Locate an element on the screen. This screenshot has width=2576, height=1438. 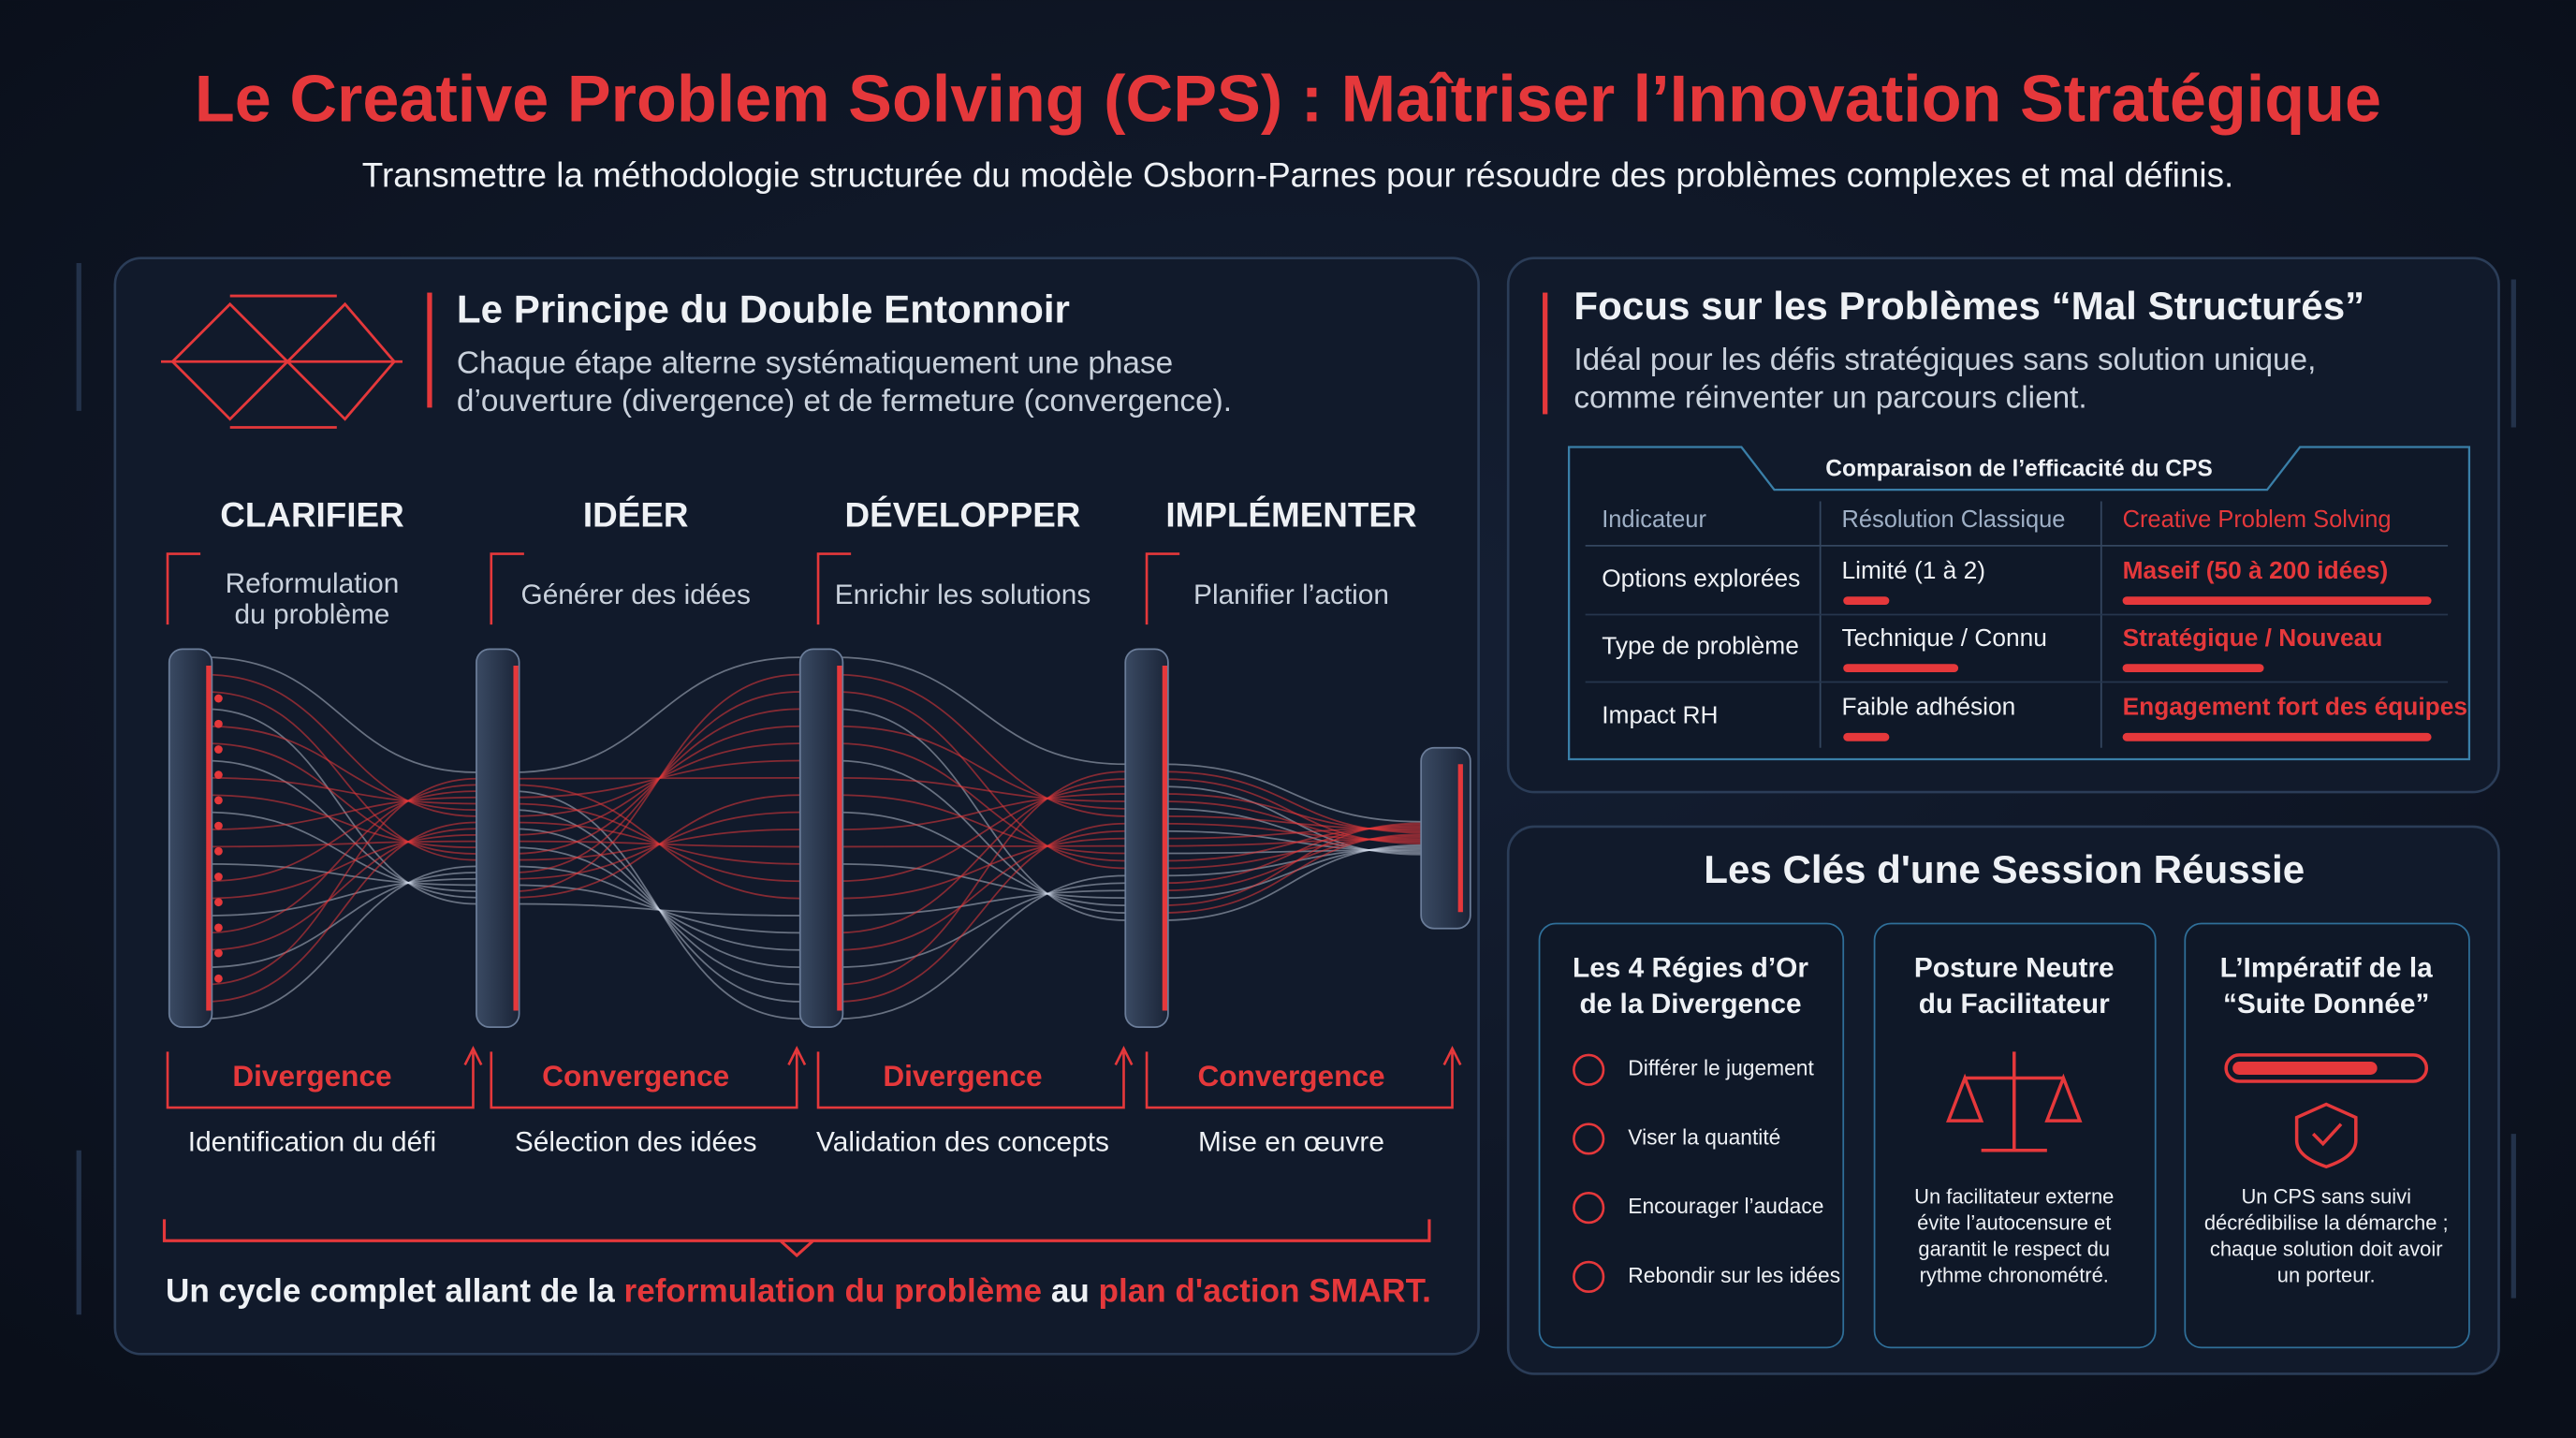
stage-name: IDÉER is located at coordinates (636, 515).